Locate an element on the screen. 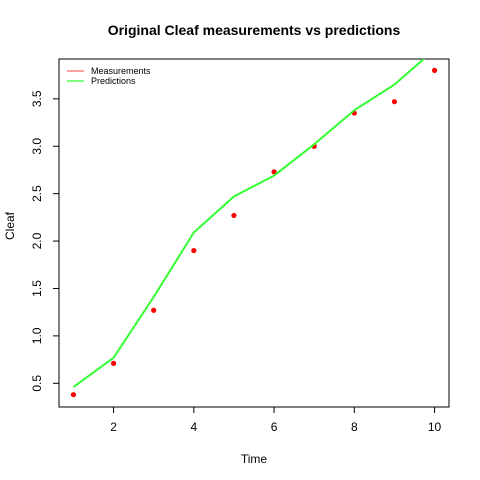  y-tick-label: 2.5 is located at coordinates (37, 193).